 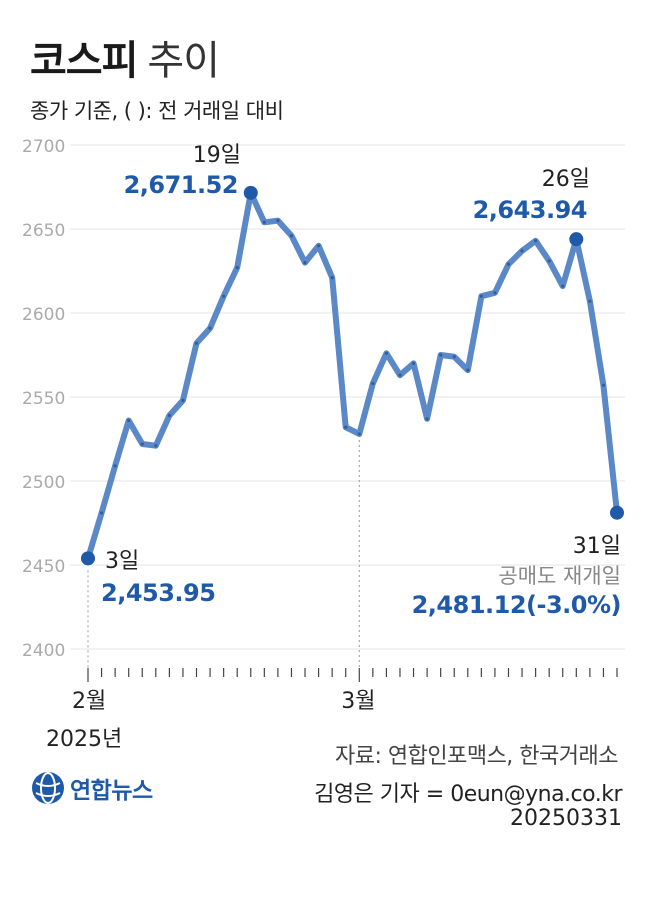 I want to click on y-tick-label: 2600, so click(x=43, y=315).